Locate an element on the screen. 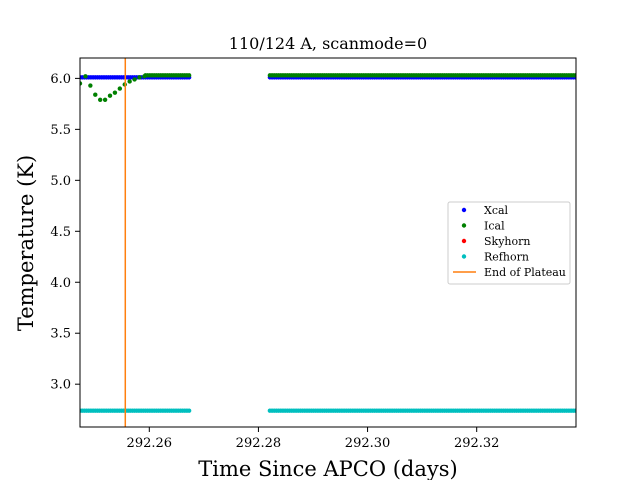  x-axis-label: Time Since APCO (days) is located at coordinates (327, 468).